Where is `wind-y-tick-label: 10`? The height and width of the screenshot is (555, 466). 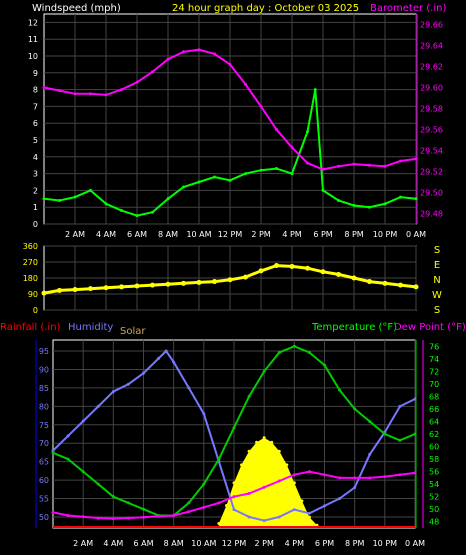 wind-y-tick-label: 10 is located at coordinates (33, 56).